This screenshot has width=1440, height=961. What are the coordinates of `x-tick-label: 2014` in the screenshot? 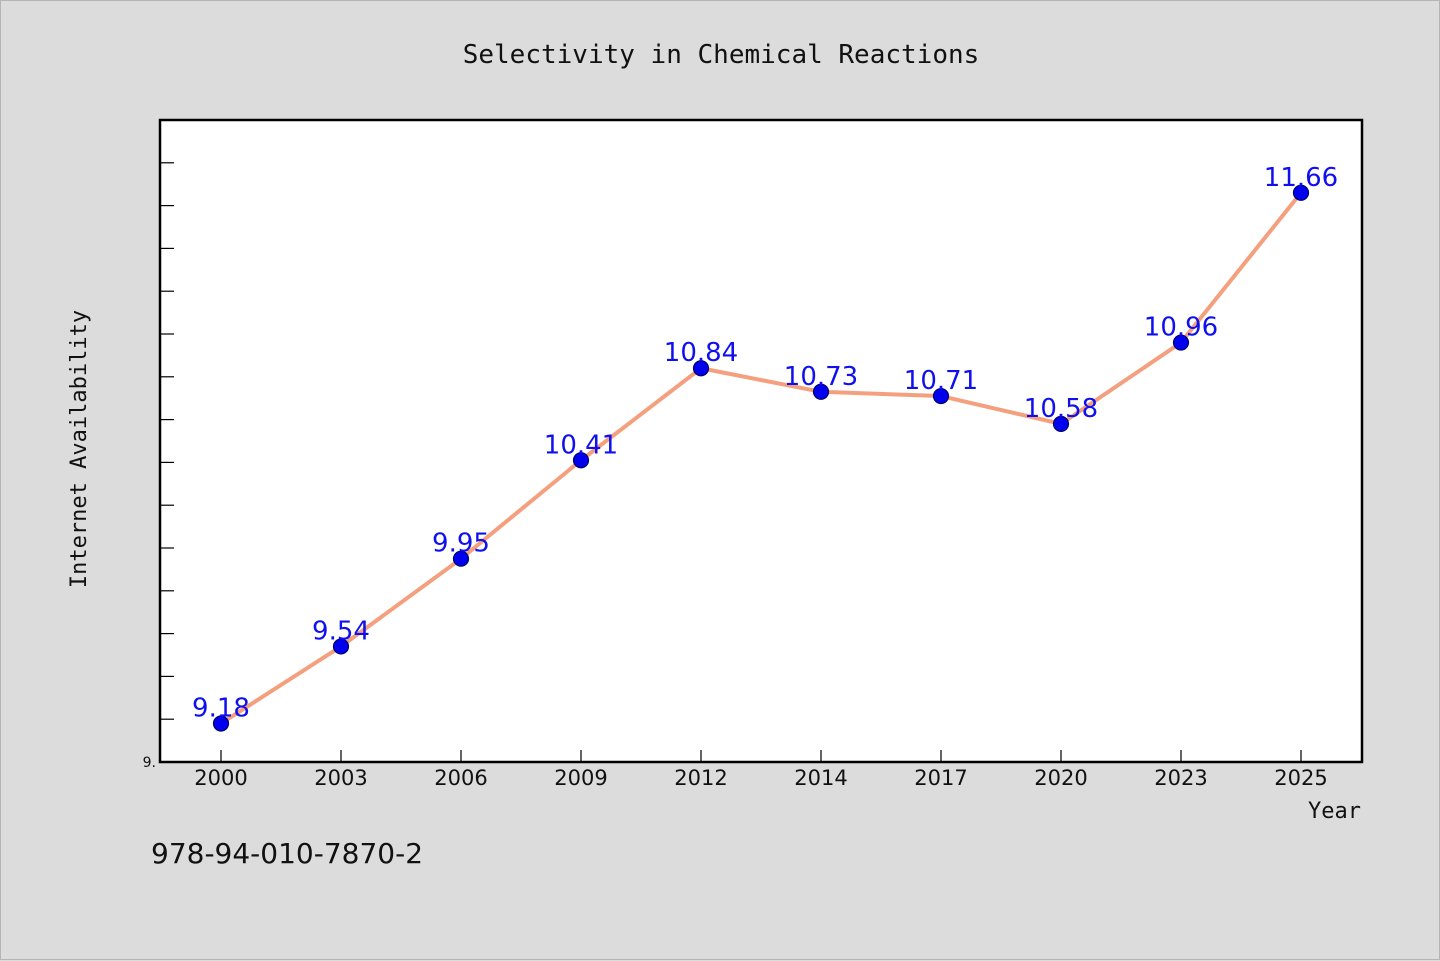 It's located at (820, 778).